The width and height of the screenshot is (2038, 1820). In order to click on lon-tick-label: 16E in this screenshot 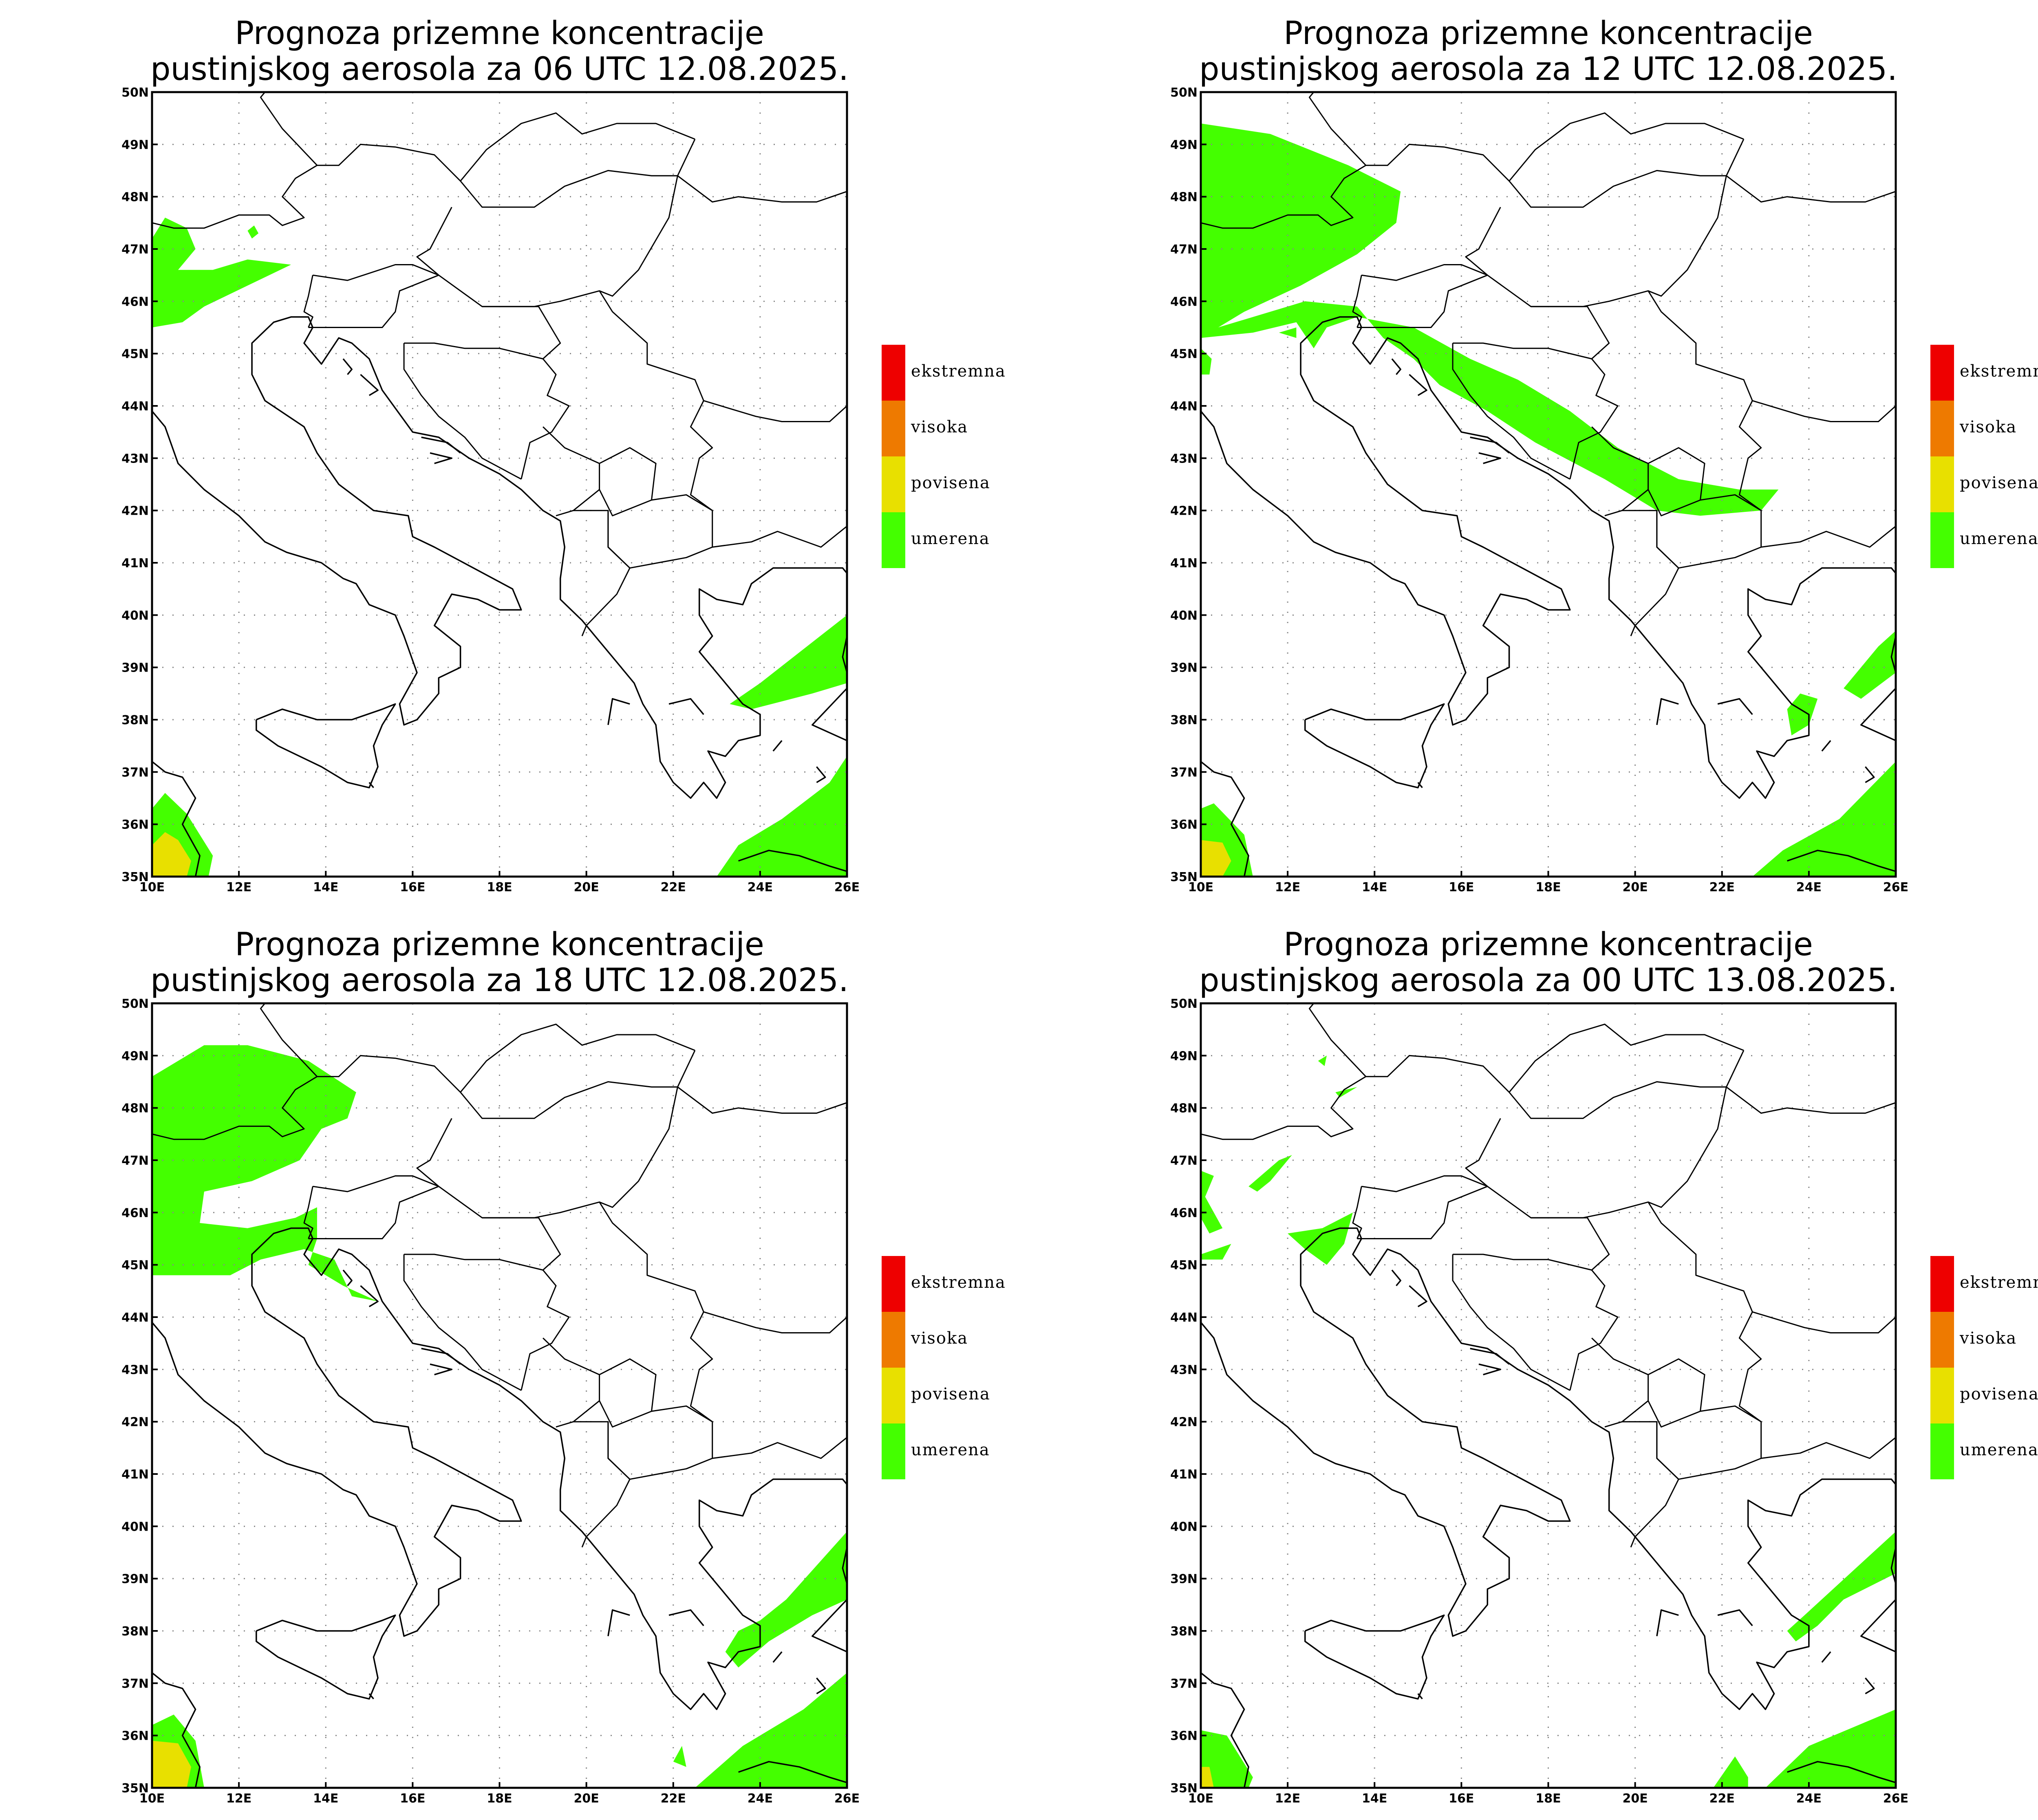, I will do `click(1461, 888)`.